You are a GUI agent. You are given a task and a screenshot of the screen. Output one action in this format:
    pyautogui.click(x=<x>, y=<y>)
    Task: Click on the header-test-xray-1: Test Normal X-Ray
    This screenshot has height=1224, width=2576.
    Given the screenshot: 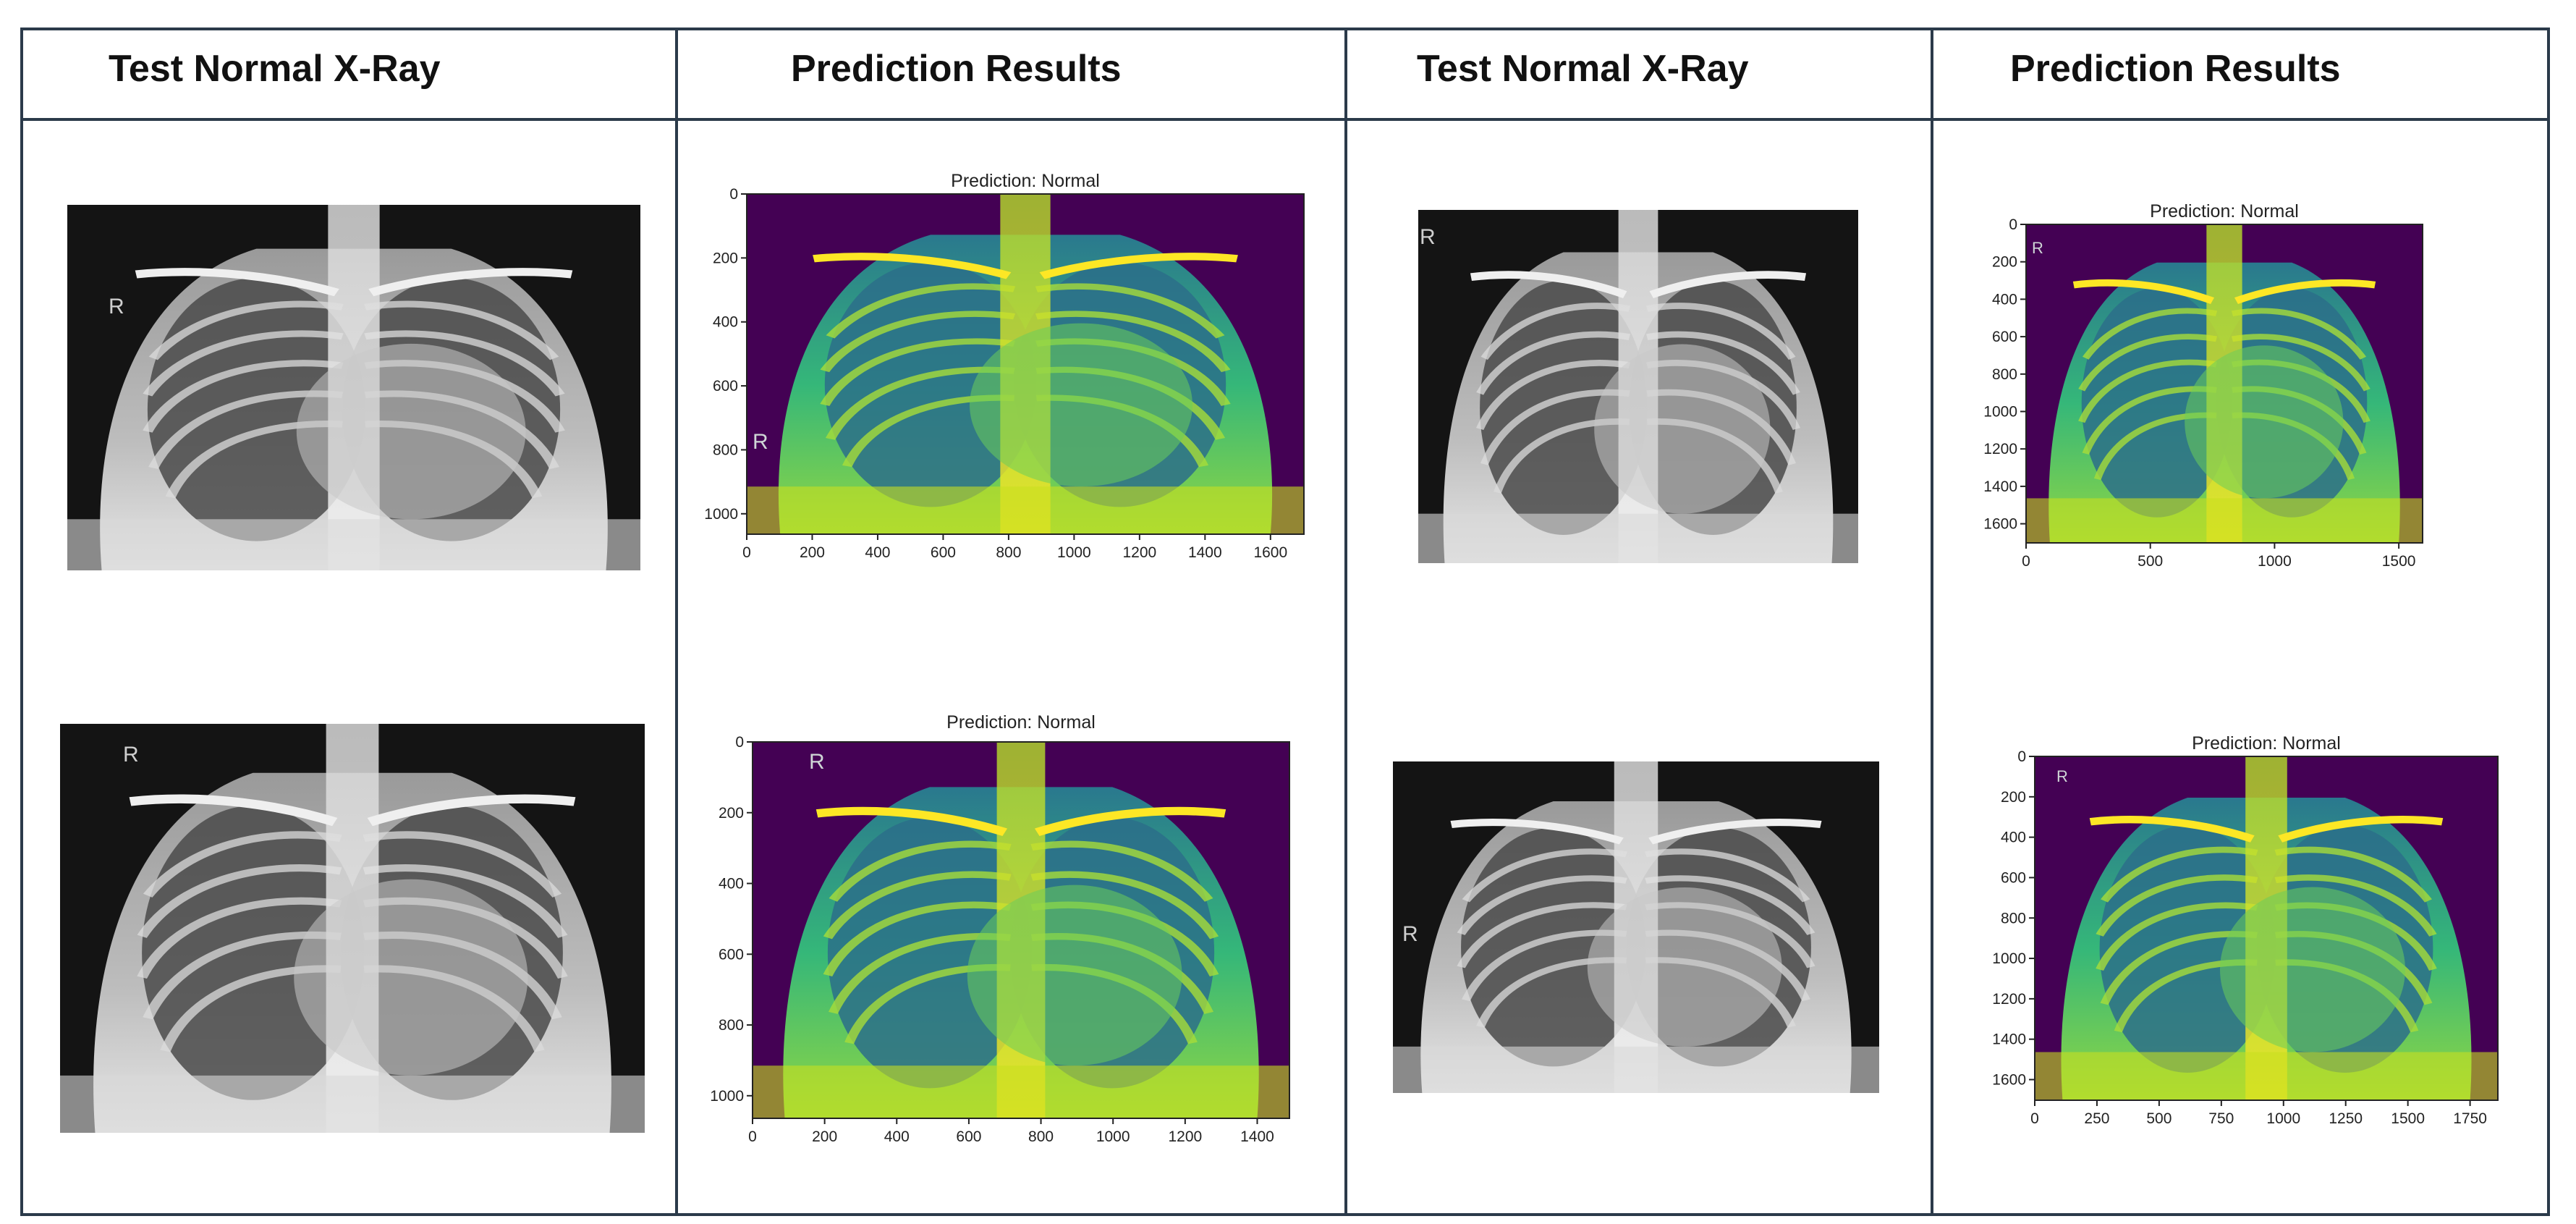 What is the action you would take?
    pyautogui.click(x=275, y=69)
    